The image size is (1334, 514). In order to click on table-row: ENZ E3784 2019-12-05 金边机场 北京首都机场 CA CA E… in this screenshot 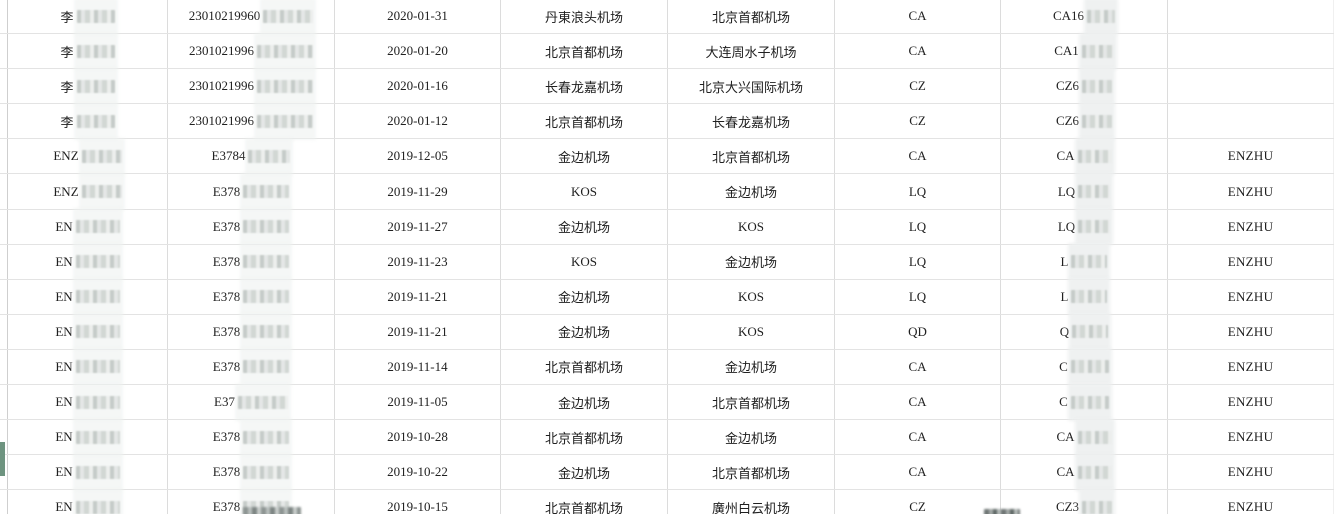, I will do `click(667, 156)`.